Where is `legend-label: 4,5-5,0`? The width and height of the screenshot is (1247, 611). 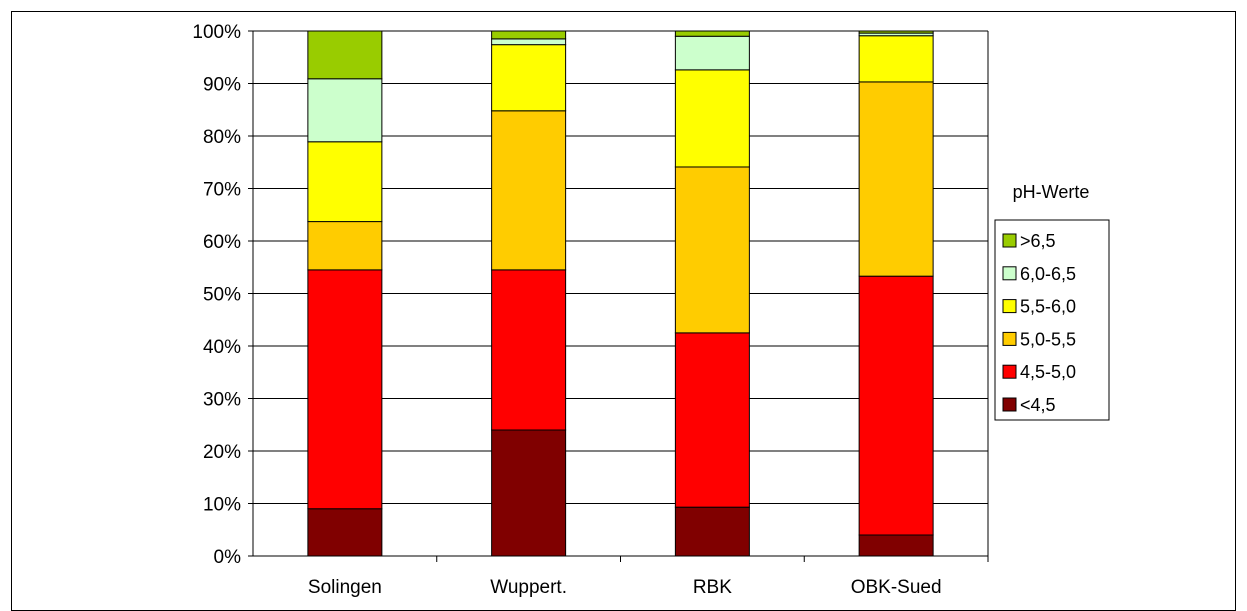
legend-label: 4,5-5,0 is located at coordinates (1048, 372).